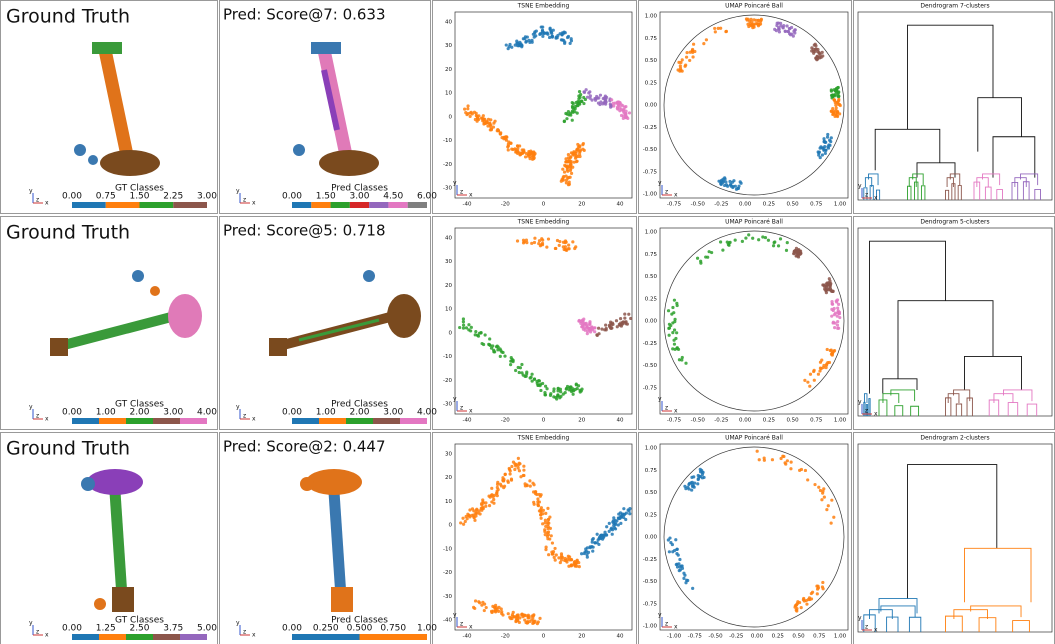  Describe the element at coordinates (543, 321) in the screenshot. I see `plot-frame` at that location.